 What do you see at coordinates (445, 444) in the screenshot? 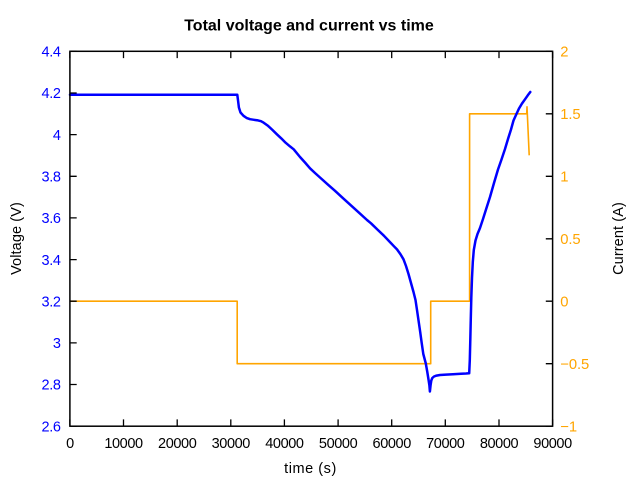
I see `svg-text: 70000` at bounding box center [445, 444].